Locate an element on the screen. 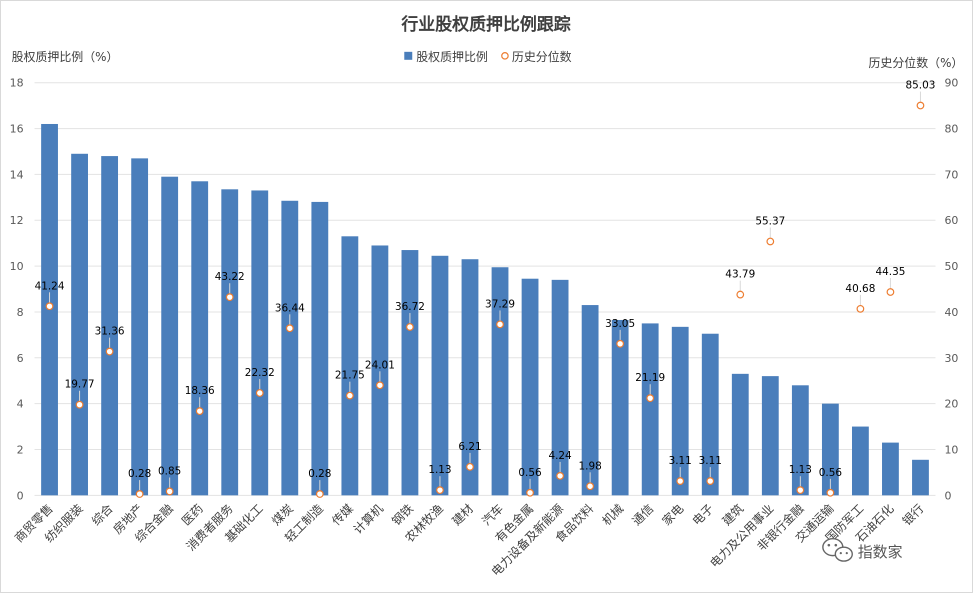 This screenshot has height=593, width=973. percentile-data-label: 40.68 is located at coordinates (860, 289).